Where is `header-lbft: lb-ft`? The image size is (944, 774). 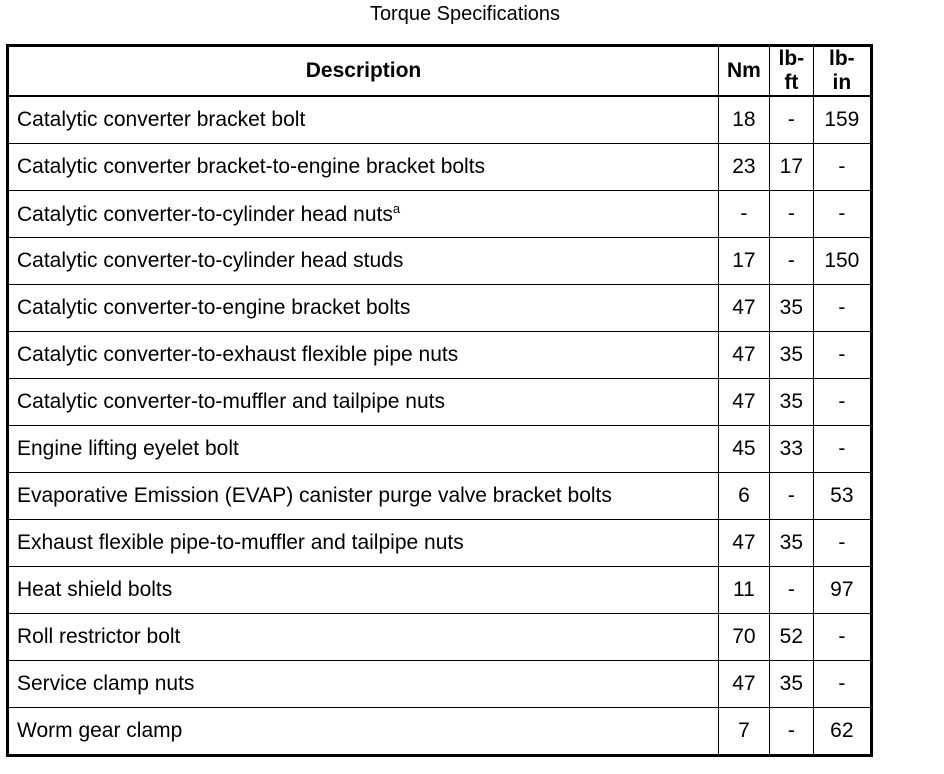 header-lbft: lb-ft is located at coordinates (791, 71).